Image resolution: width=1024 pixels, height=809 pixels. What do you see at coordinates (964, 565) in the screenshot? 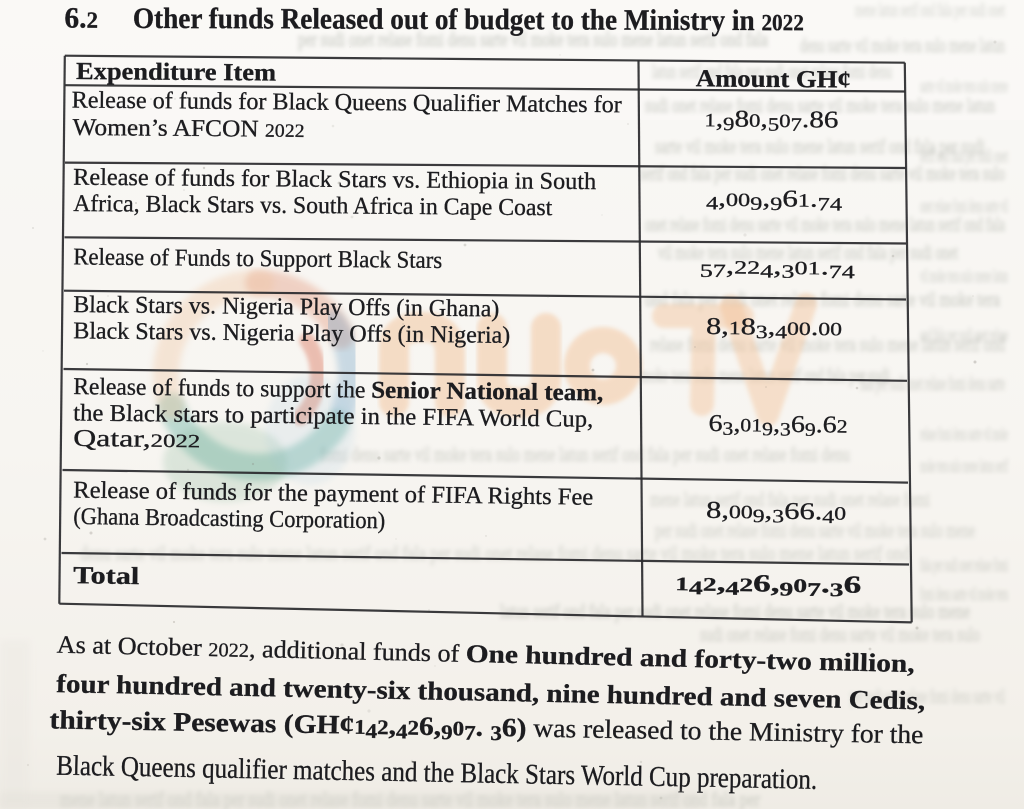
I see `svg-text: fala per sudi onet relase fomi` at bounding box center [964, 565].